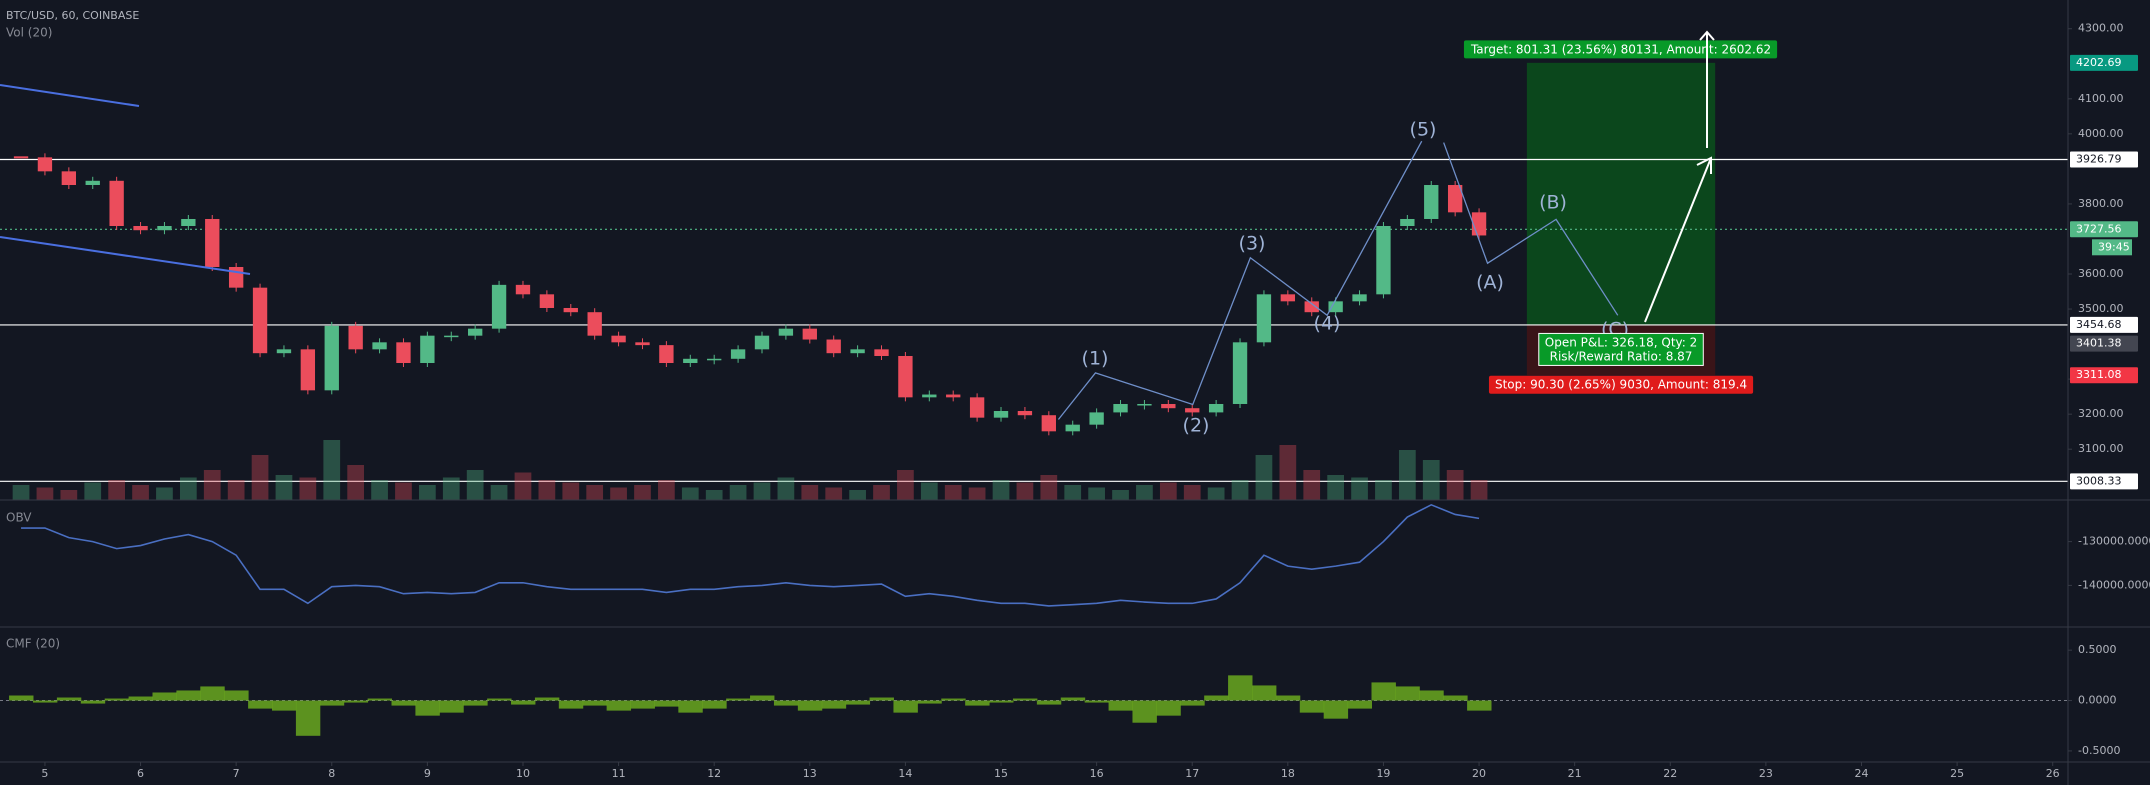 This screenshot has height=785, width=2150. What do you see at coordinates (1957, 773) in the screenshot?
I see `x-tick-label: 25` at bounding box center [1957, 773].